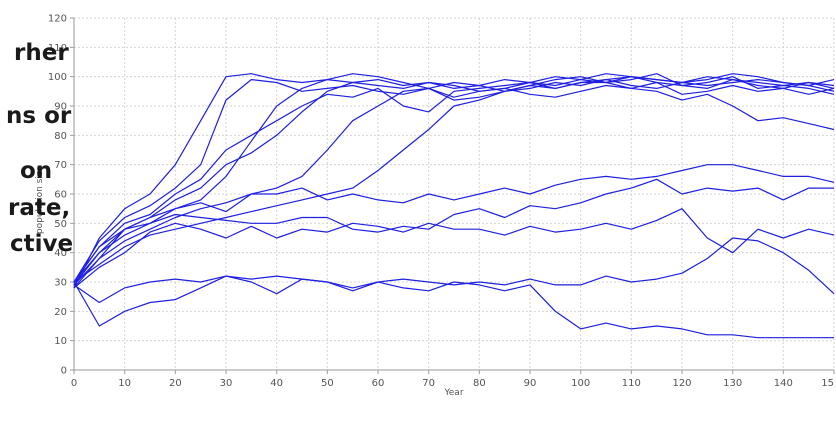 This screenshot has width=836, height=425. I want to click on y-tick-label: 90, so click(60, 107).